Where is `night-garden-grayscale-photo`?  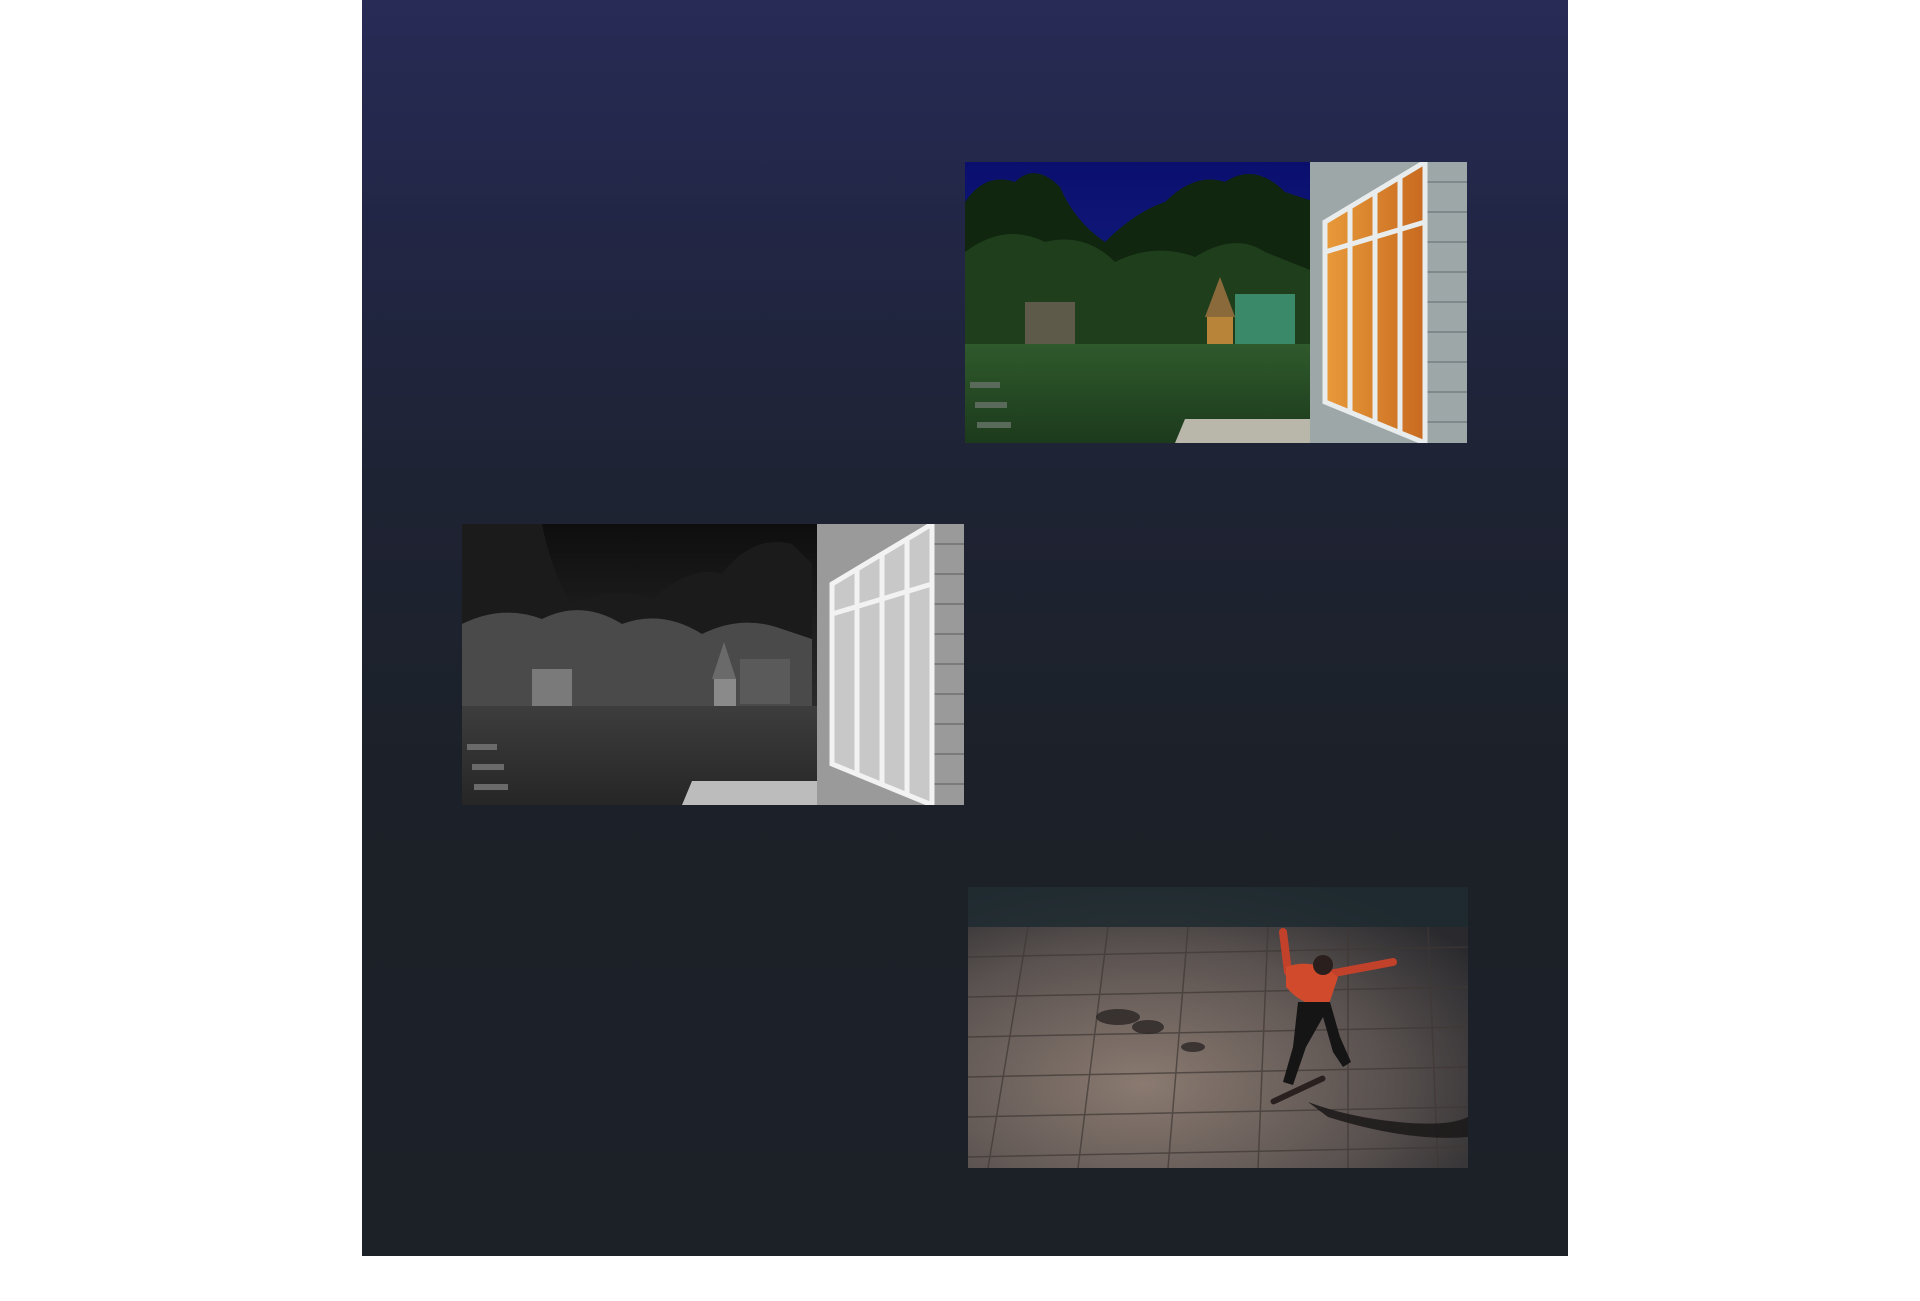
night-garden-grayscale-photo is located at coordinates (713, 664).